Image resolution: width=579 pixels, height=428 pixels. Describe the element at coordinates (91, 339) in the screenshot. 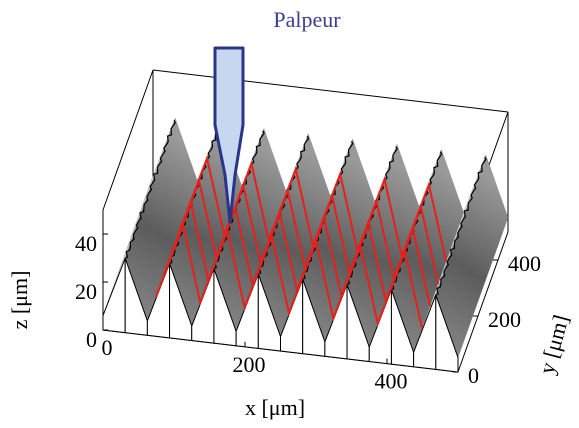

I see `z-tick-label: 0` at that location.